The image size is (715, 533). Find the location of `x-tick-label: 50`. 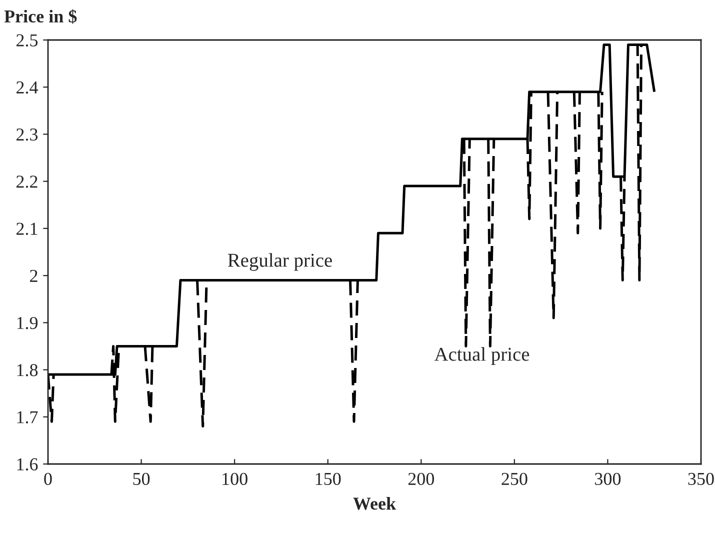

x-tick-label: 50 is located at coordinates (141, 479).